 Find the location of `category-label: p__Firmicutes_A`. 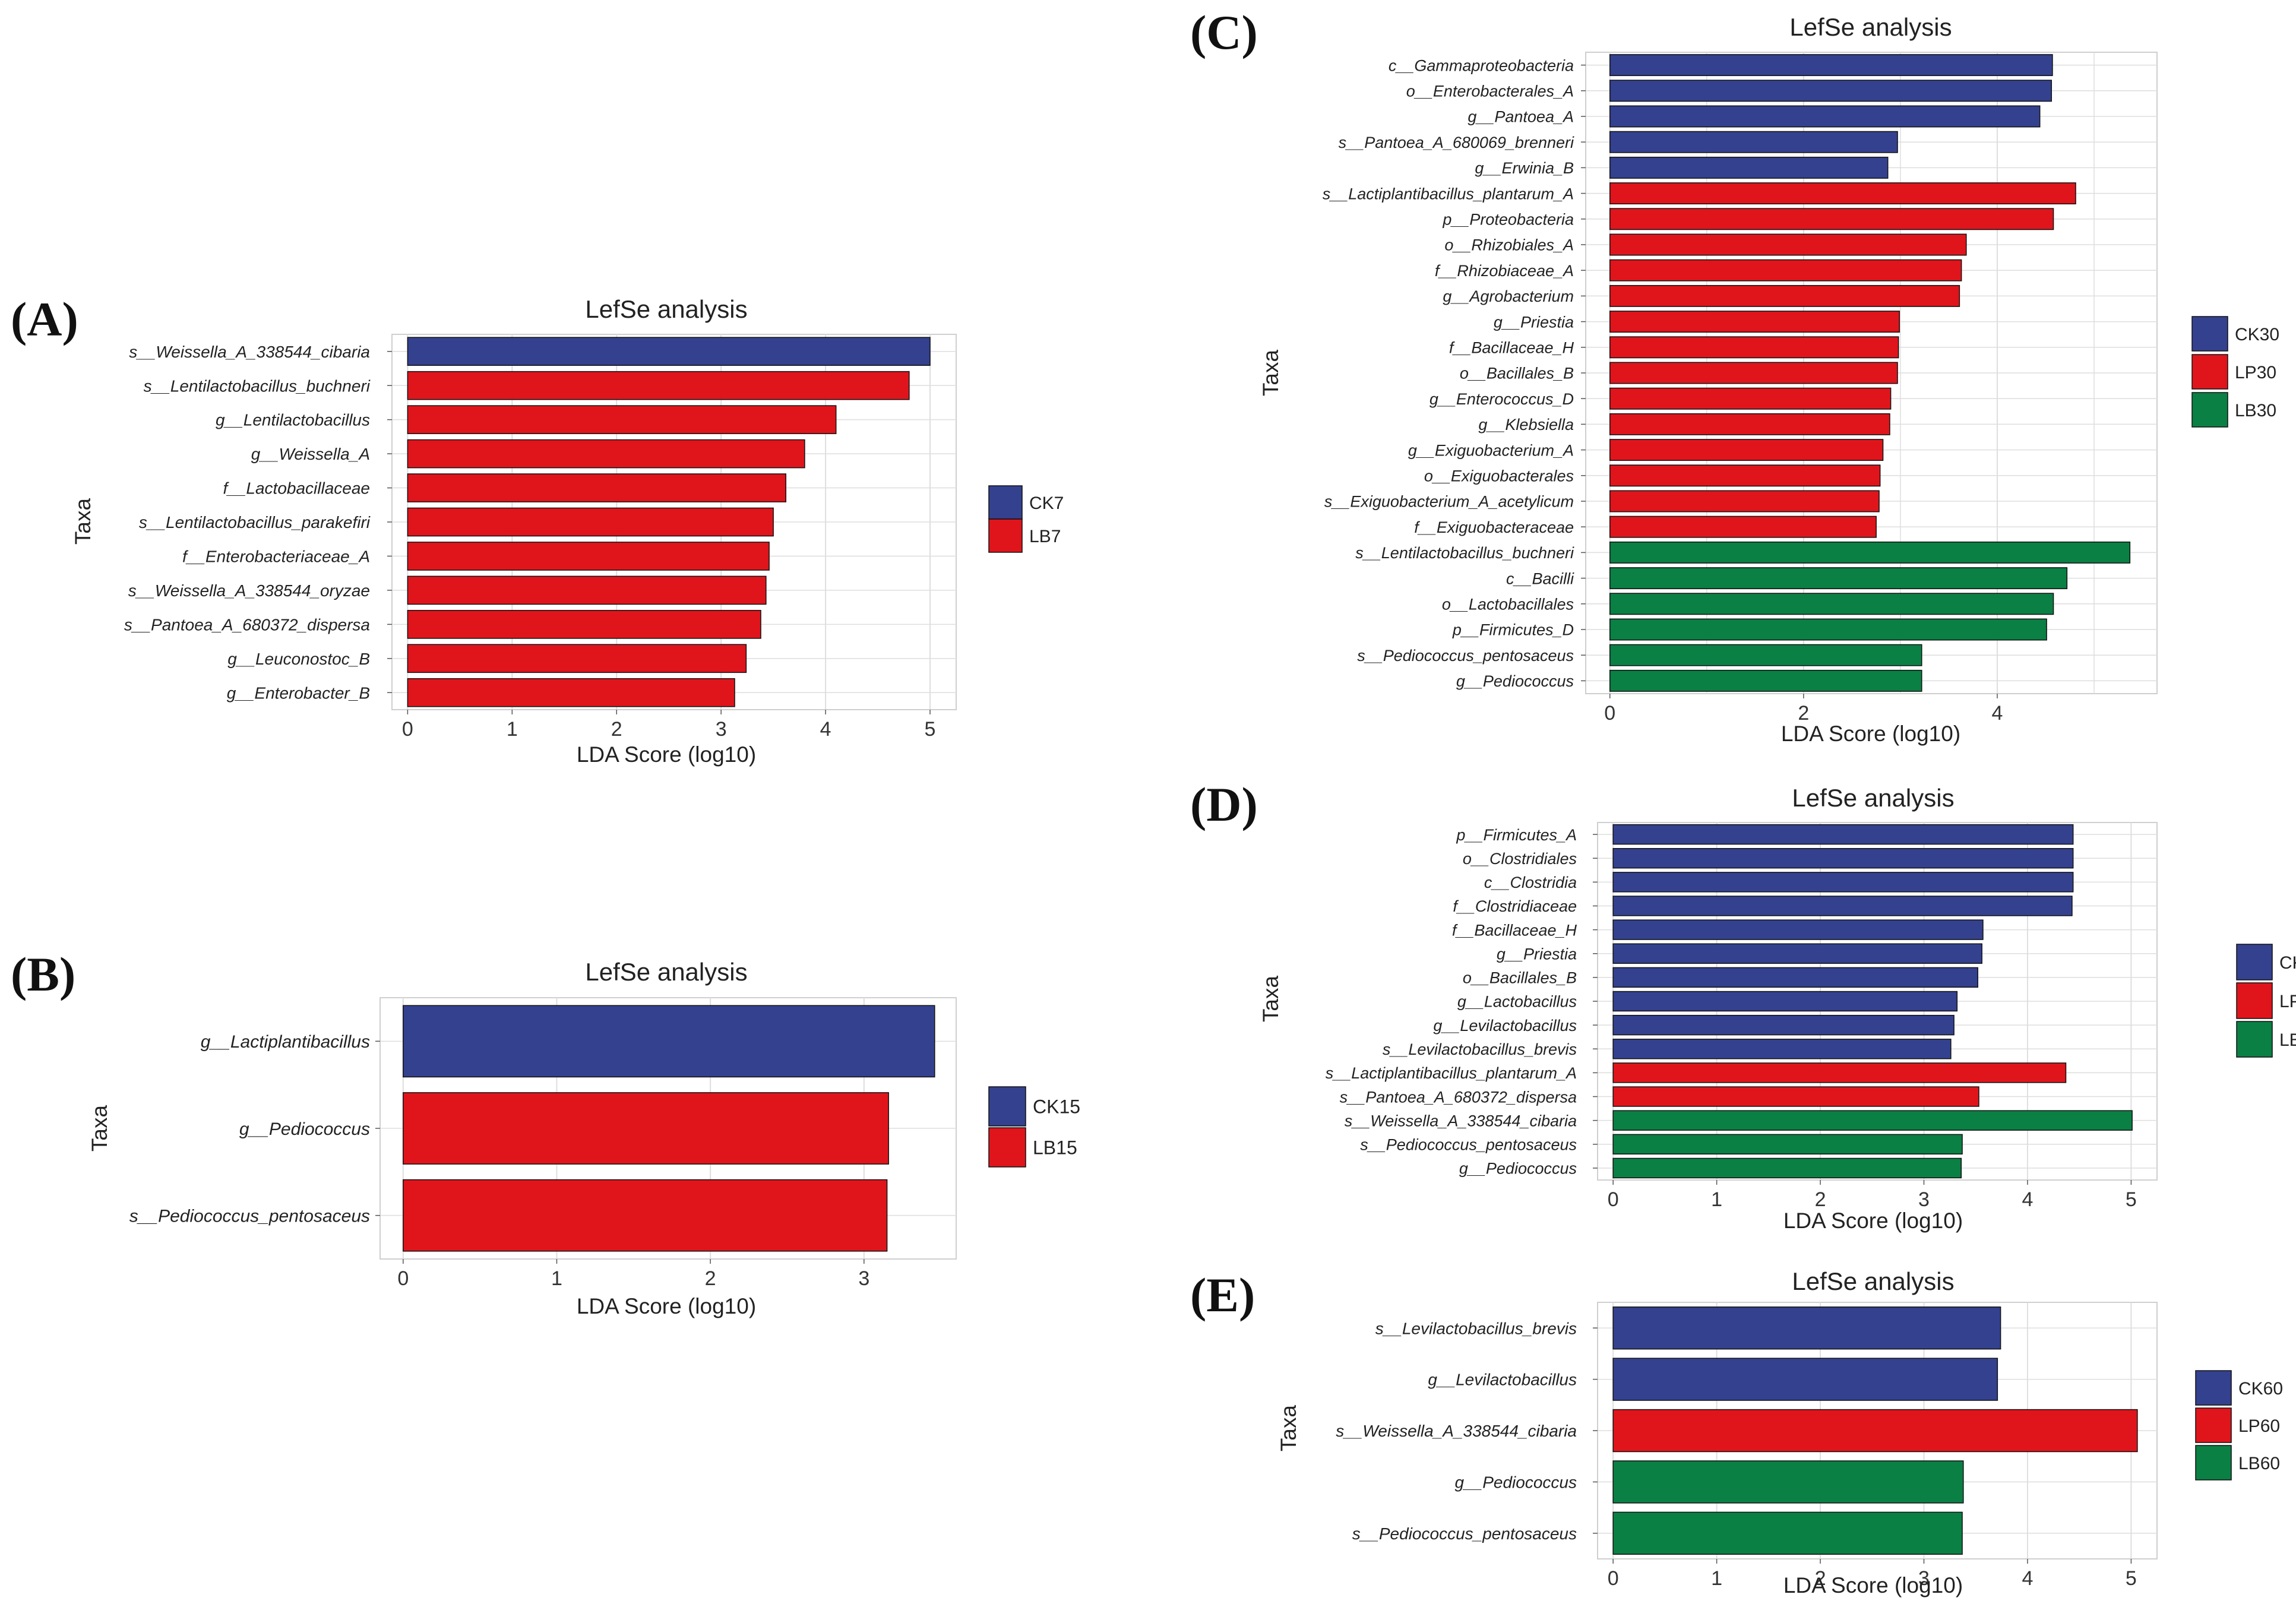

category-label: p__Firmicutes_A is located at coordinates (1516, 835).